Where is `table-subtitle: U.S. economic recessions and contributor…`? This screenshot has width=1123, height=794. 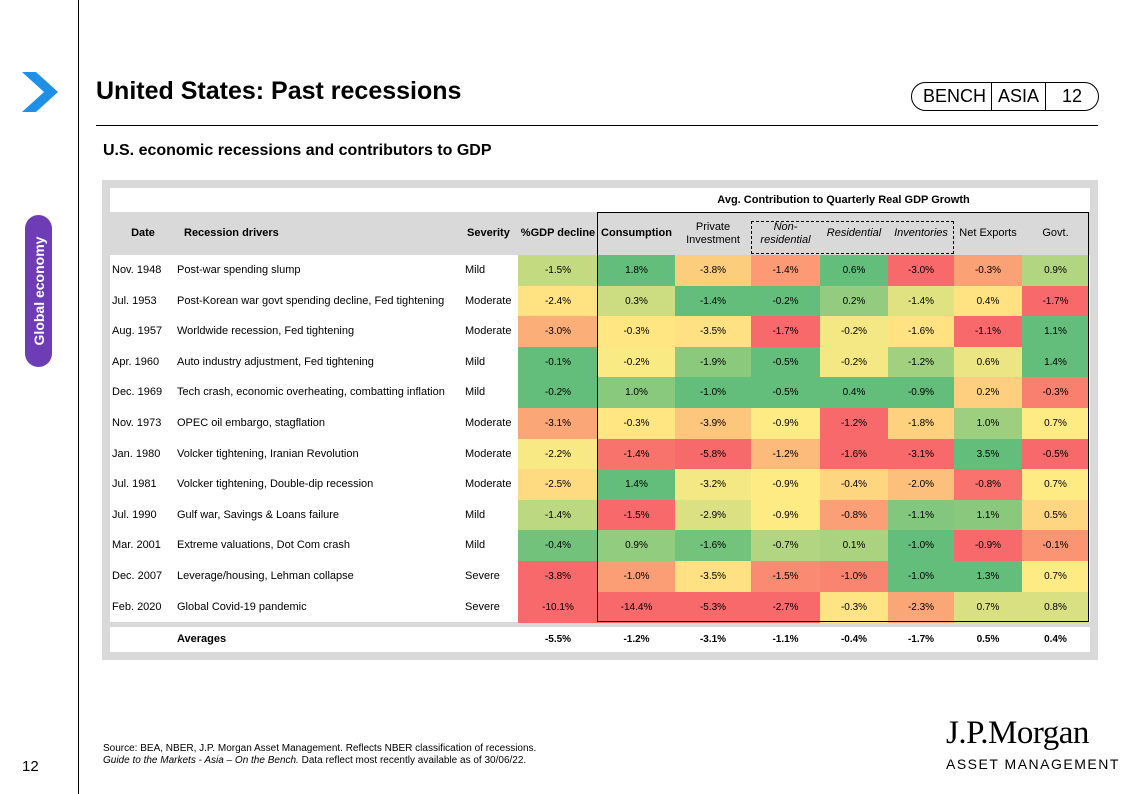
table-subtitle: U.S. economic recessions and contributor… is located at coordinates (297, 150).